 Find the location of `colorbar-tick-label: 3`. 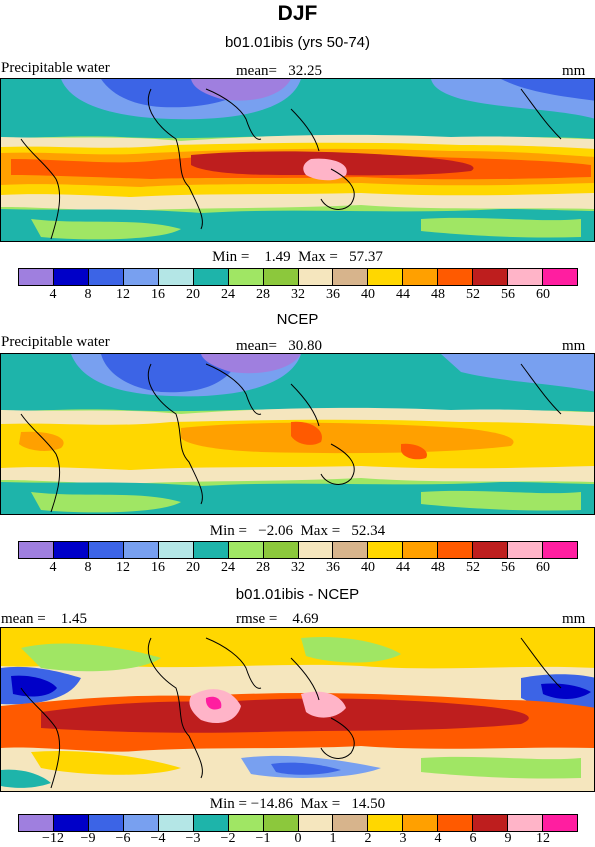

colorbar-tick-label: 3 is located at coordinates (403, 838).